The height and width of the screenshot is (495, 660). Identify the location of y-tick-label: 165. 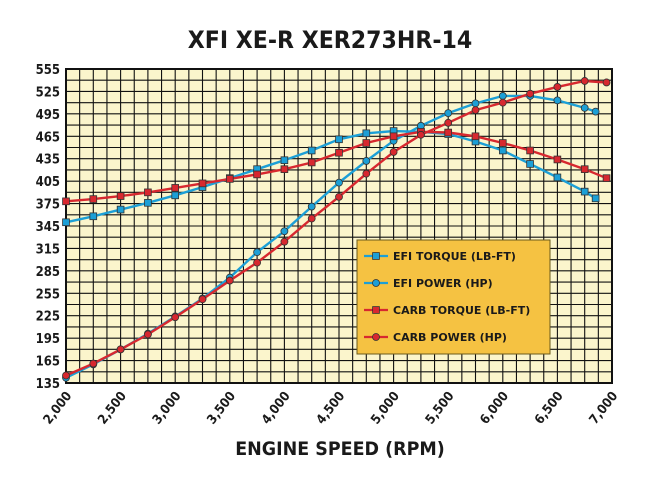
(48, 362).